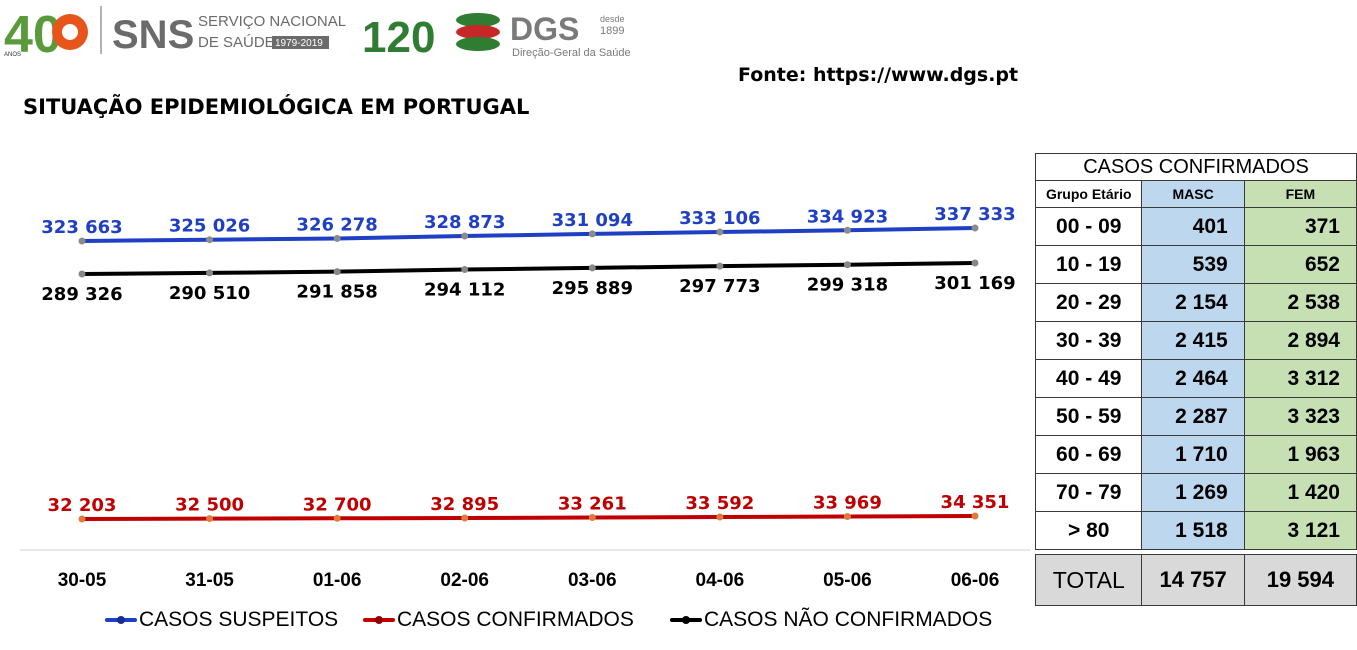 The width and height of the screenshot is (1357, 650). What do you see at coordinates (719, 286) in the screenshot?
I see `data-label: 297 773` at bounding box center [719, 286].